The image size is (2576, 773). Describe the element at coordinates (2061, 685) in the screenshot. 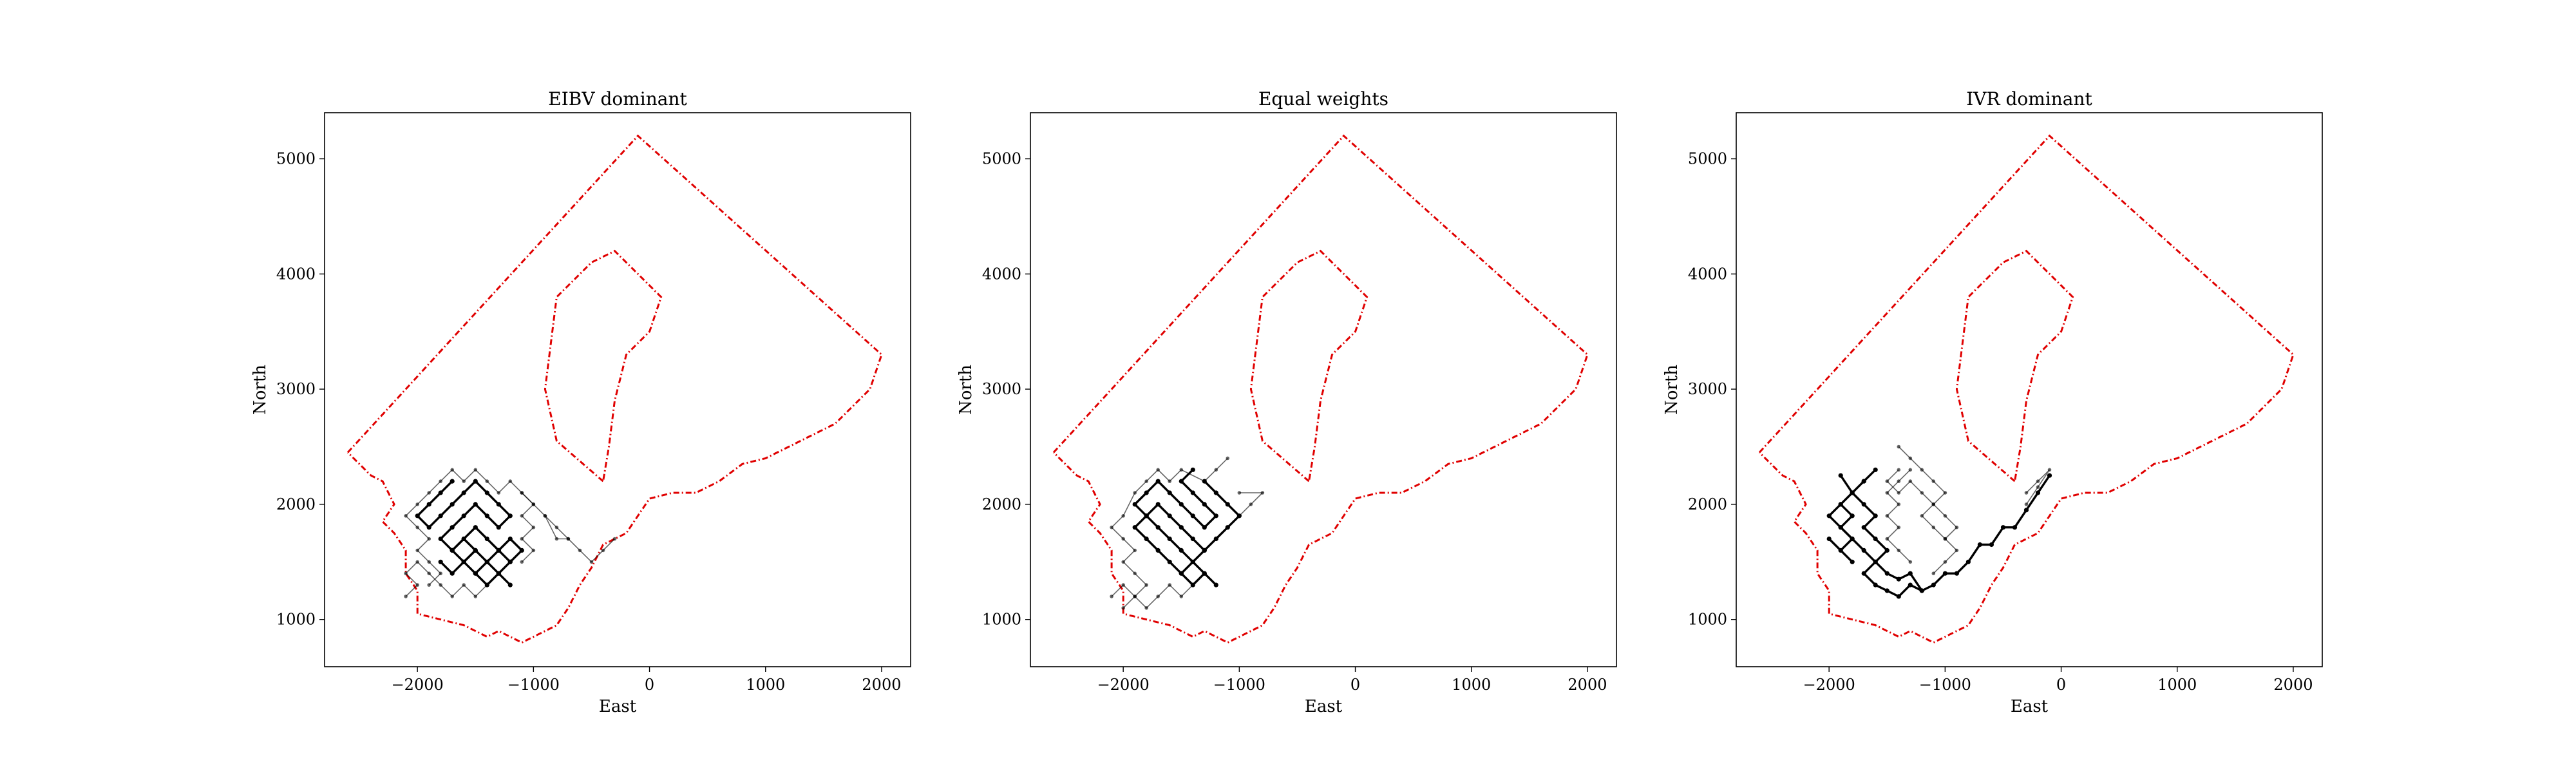

I see `x-tick-label: 0` at that location.